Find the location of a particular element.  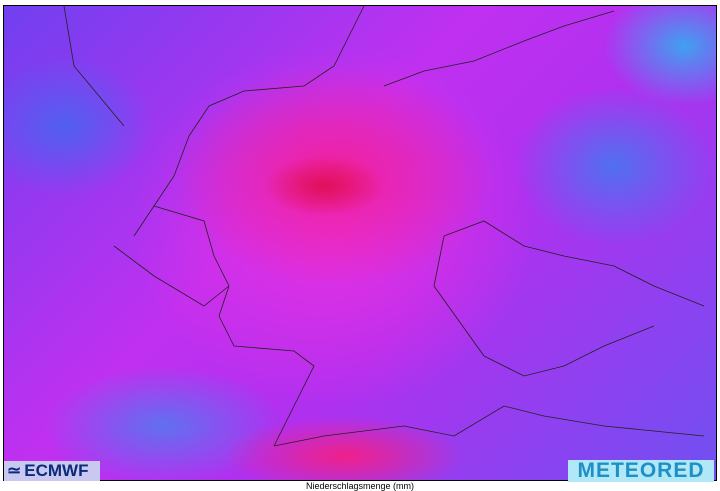

ecmwf-logo: ≃ ECMWF is located at coordinates (52, 471).